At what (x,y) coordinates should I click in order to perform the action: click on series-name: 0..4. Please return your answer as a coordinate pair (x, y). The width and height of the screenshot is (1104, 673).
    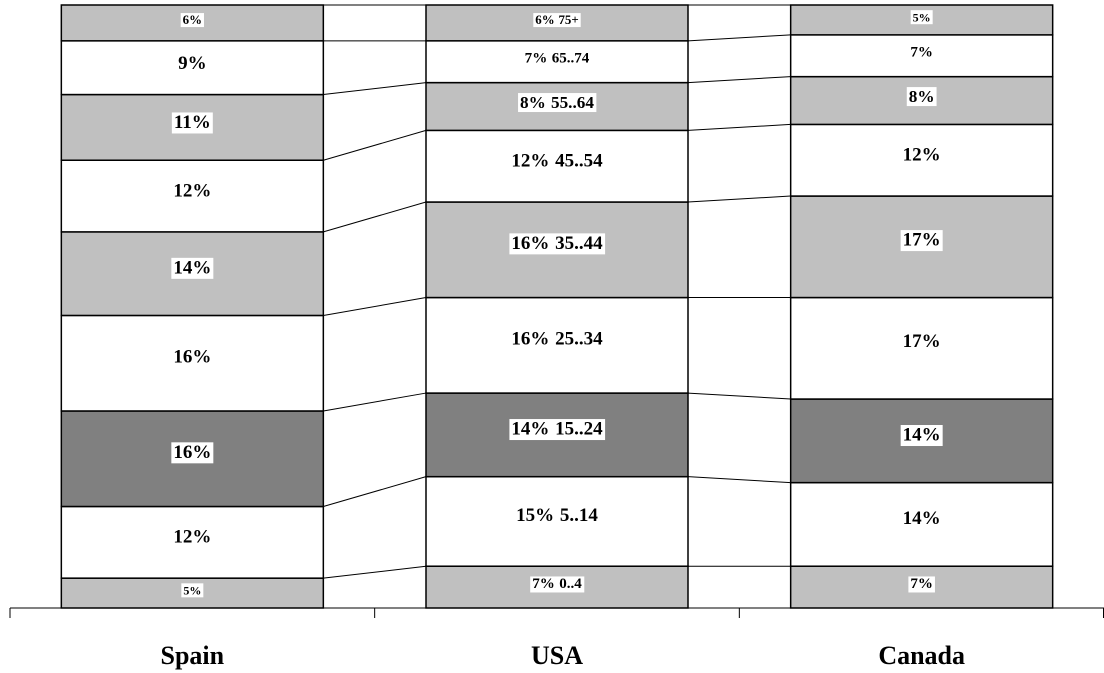
    Looking at the image, I should click on (570, 584).